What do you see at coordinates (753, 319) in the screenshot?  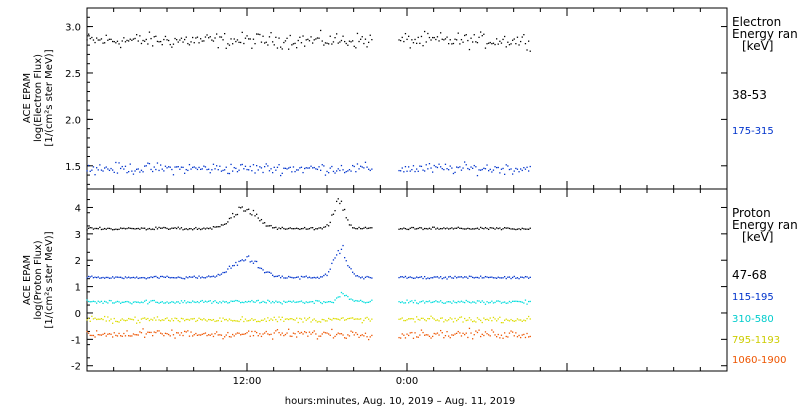 I see `legend-entry-310-580: 310-580` at bounding box center [753, 319].